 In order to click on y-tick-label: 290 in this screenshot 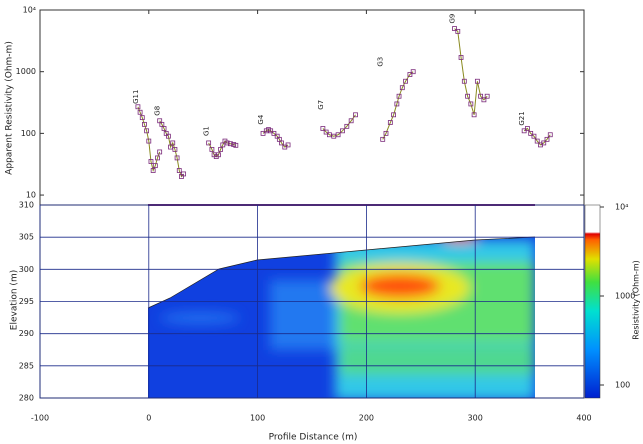, I will do `click(26, 333)`.